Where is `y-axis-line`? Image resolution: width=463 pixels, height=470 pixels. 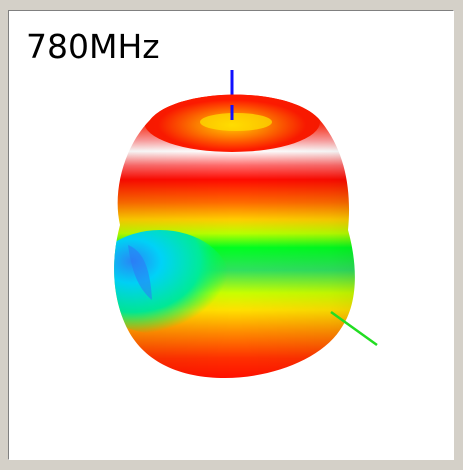 y-axis-line is located at coordinates (354, 328).